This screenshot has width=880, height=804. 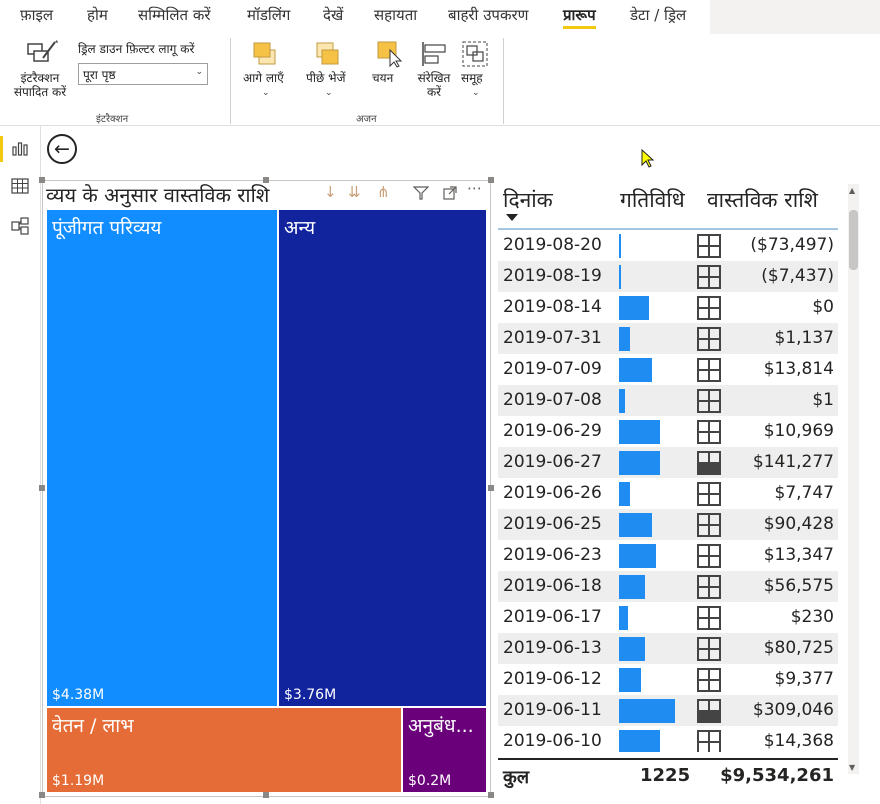 What do you see at coordinates (434, 54) in the screenshot?
I see `align-icon` at bounding box center [434, 54].